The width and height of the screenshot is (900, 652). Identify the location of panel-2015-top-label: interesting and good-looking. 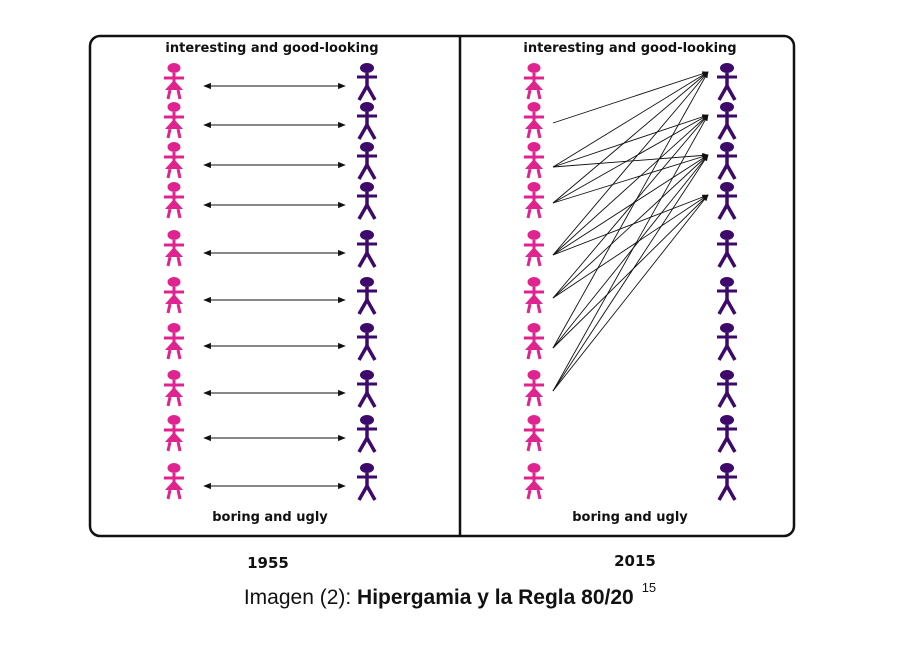
(629, 48).